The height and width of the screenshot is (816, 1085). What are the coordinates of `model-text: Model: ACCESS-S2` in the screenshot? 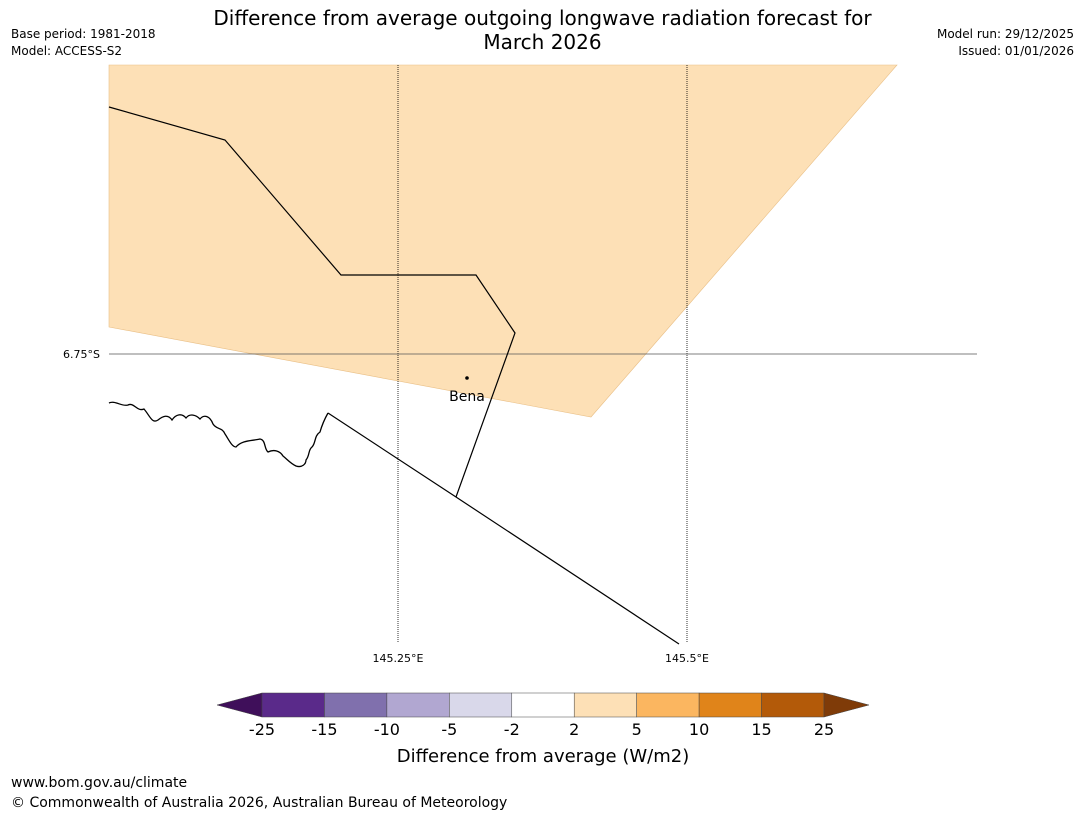 It's located at (67, 51).